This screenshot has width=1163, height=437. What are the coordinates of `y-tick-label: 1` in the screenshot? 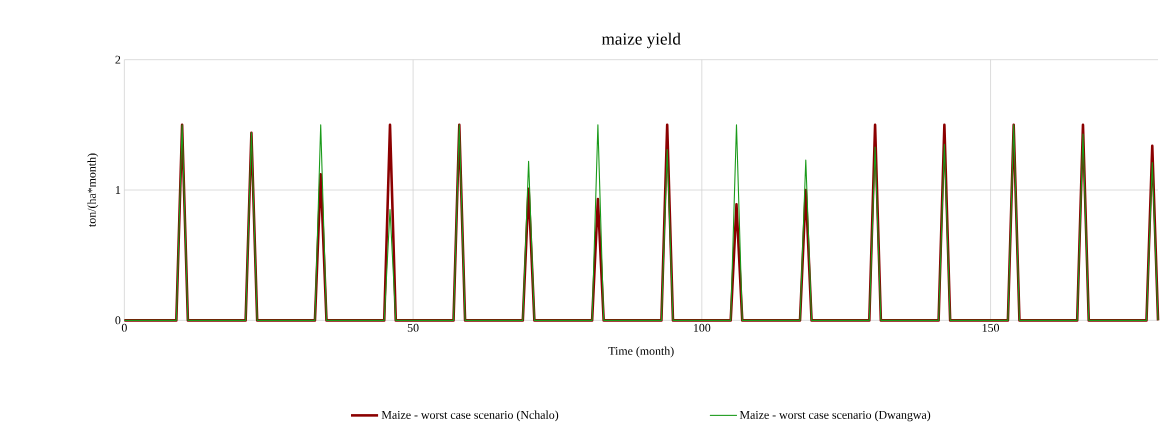 It's located at (118, 190).